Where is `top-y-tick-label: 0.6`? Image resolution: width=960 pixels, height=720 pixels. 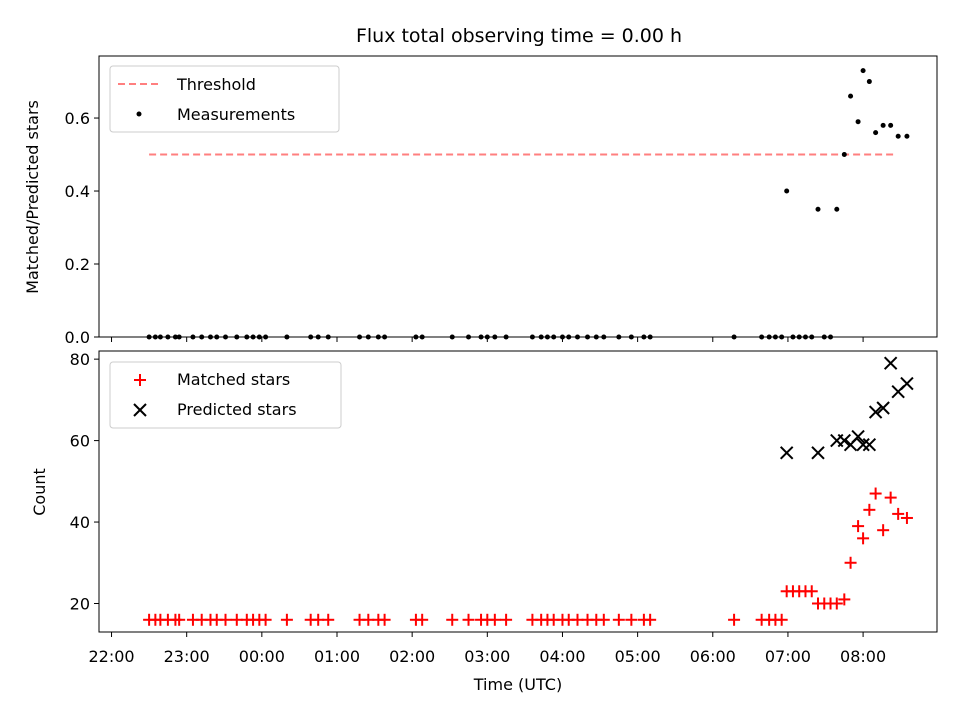 top-y-tick-label: 0.6 is located at coordinates (77, 118).